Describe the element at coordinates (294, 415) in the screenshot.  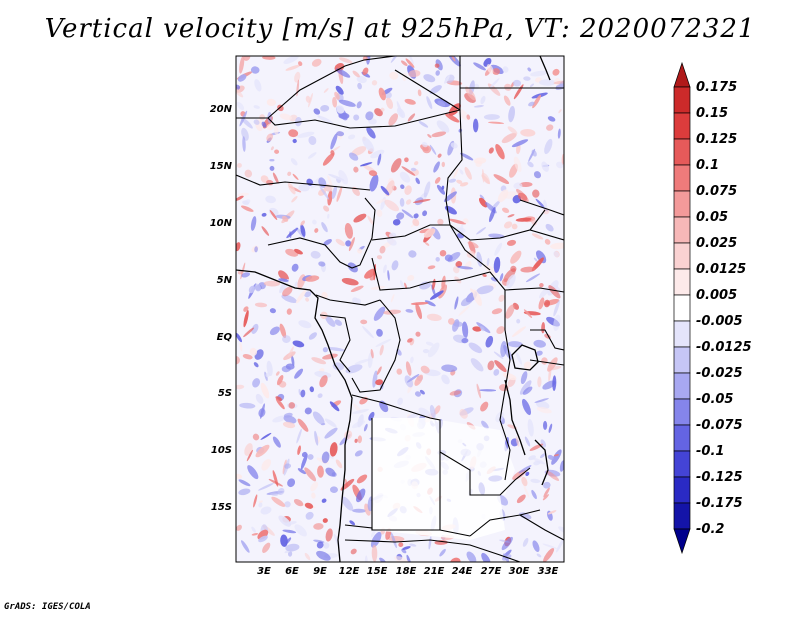
I see `coastline-gulf-of-guinea` at that location.